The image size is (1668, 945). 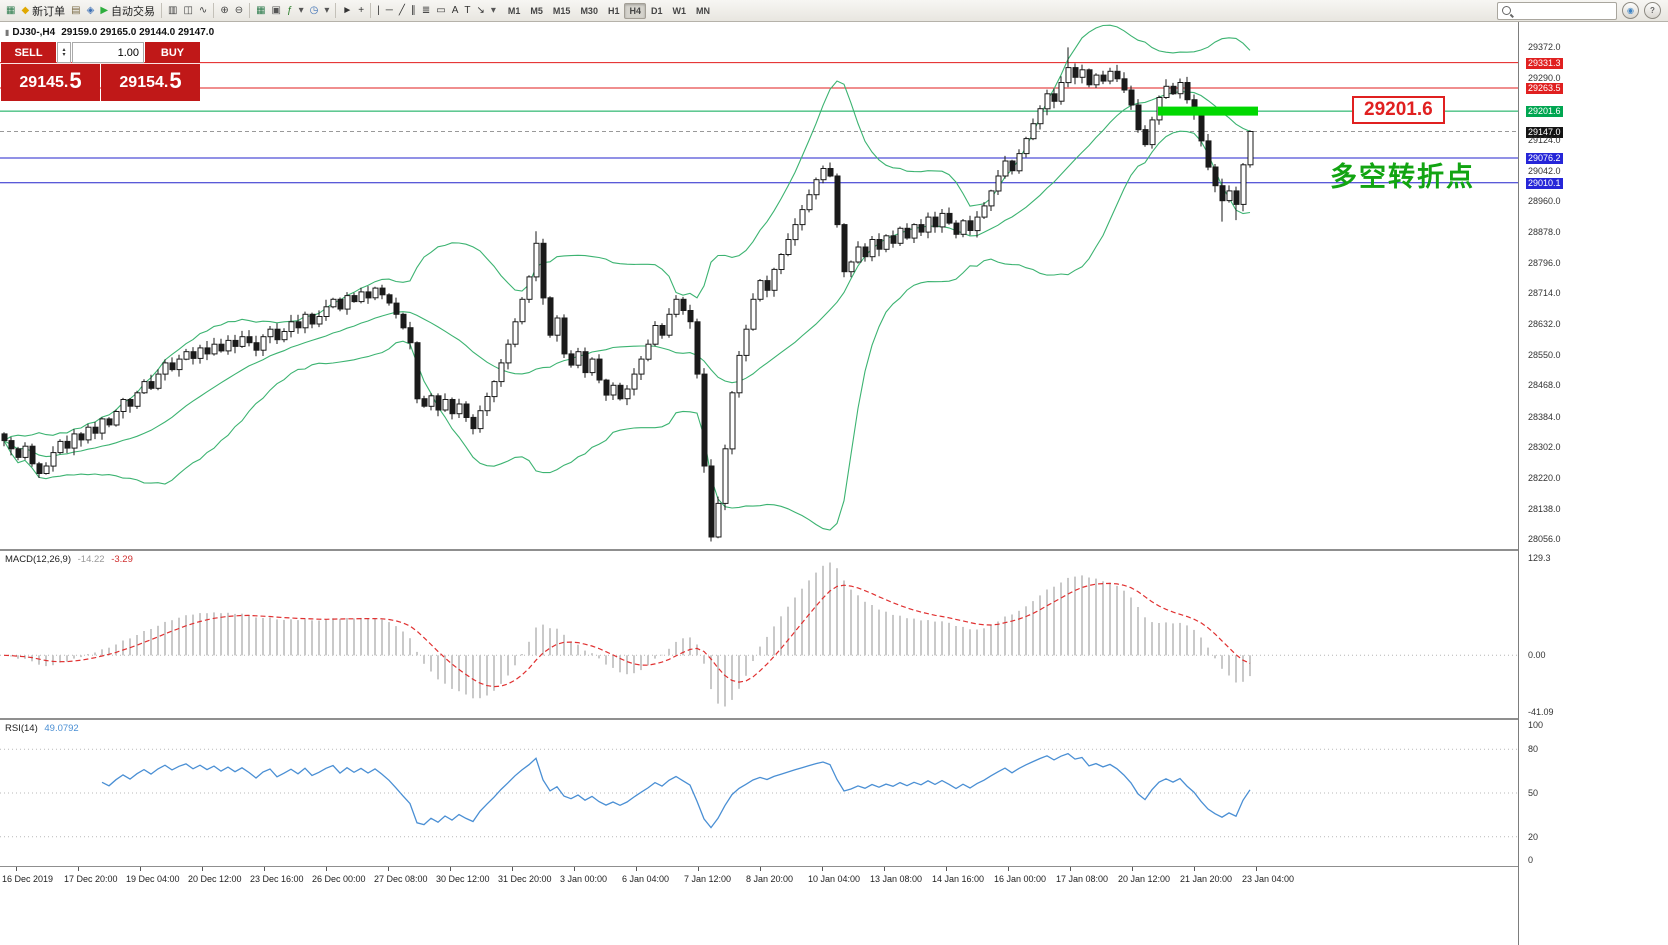 I want to click on axis-label: 28960.0, so click(x=1544, y=201).